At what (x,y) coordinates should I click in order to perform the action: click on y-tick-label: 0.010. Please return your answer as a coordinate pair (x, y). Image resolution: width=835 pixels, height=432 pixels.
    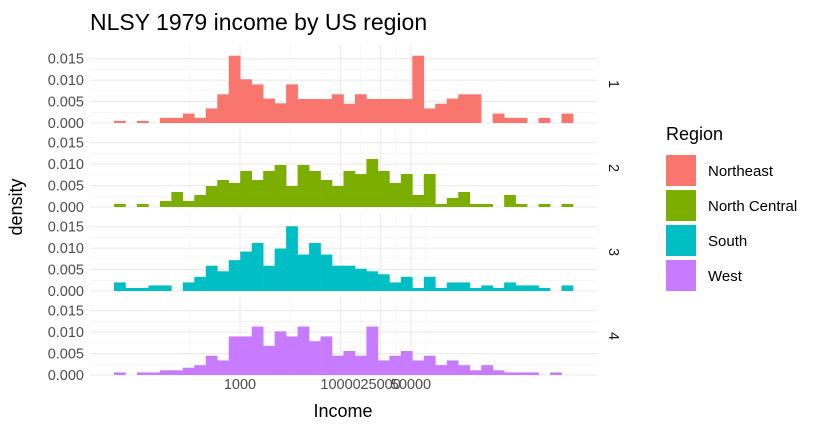
    Looking at the image, I should click on (66, 249).